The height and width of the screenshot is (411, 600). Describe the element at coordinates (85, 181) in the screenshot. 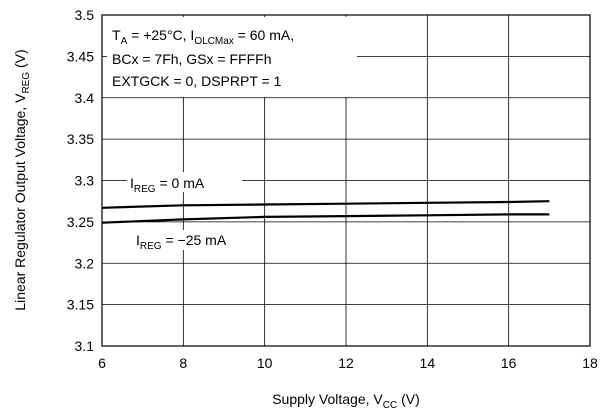

I see `y-tick-label: 3.3` at that location.